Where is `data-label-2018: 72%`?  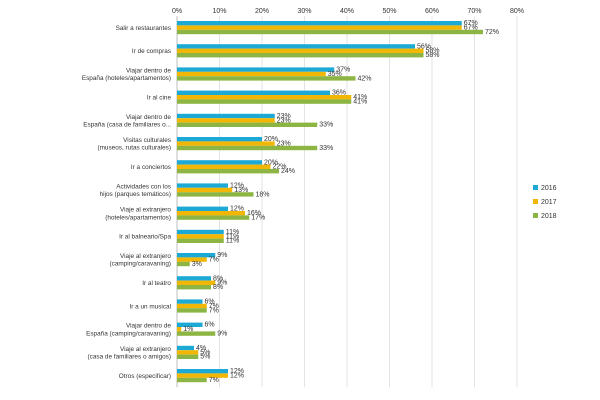
data-label-2018: 72% is located at coordinates (492, 32).